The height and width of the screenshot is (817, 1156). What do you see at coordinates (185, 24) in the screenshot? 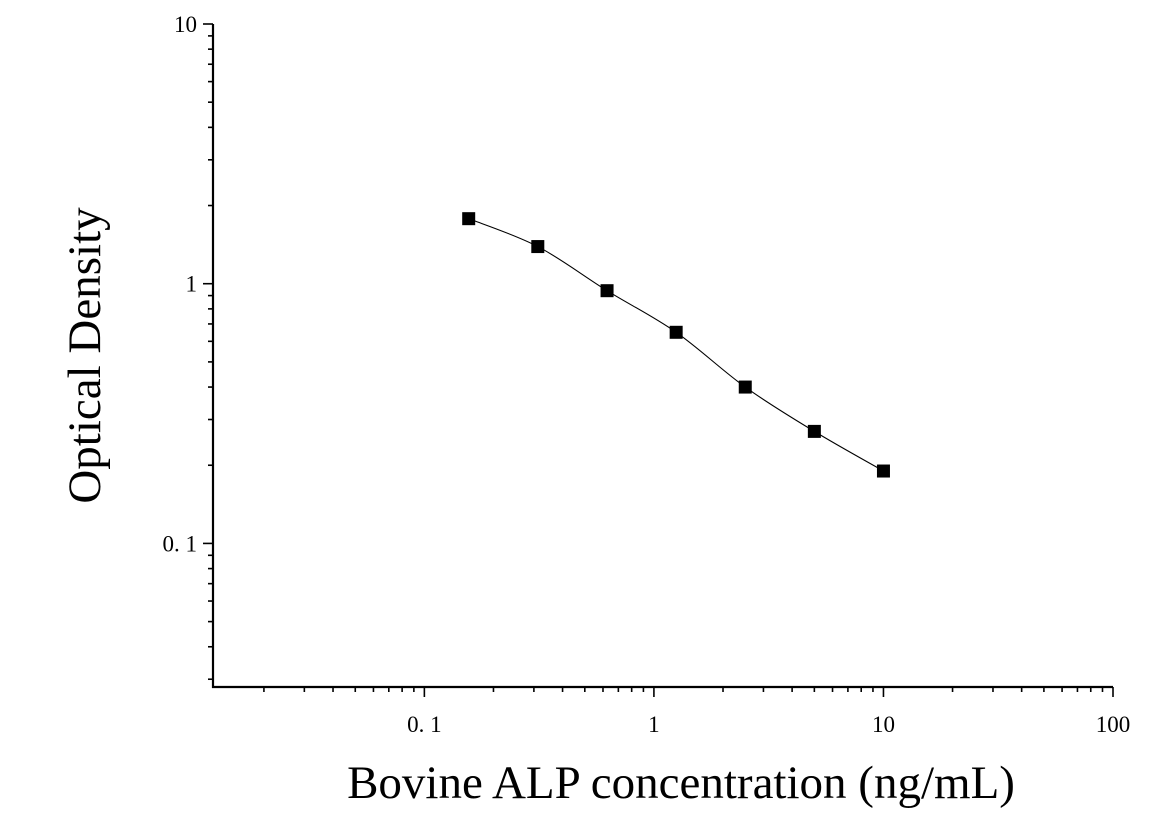
I see `y-tick-label: 10` at bounding box center [185, 24].